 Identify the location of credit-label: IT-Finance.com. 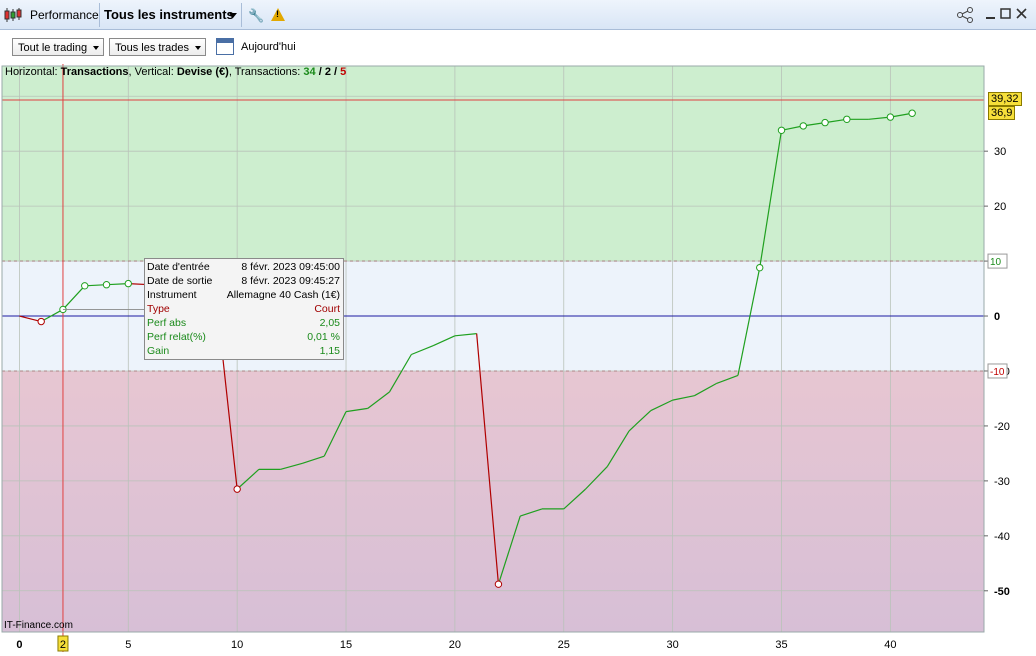
(38, 625).